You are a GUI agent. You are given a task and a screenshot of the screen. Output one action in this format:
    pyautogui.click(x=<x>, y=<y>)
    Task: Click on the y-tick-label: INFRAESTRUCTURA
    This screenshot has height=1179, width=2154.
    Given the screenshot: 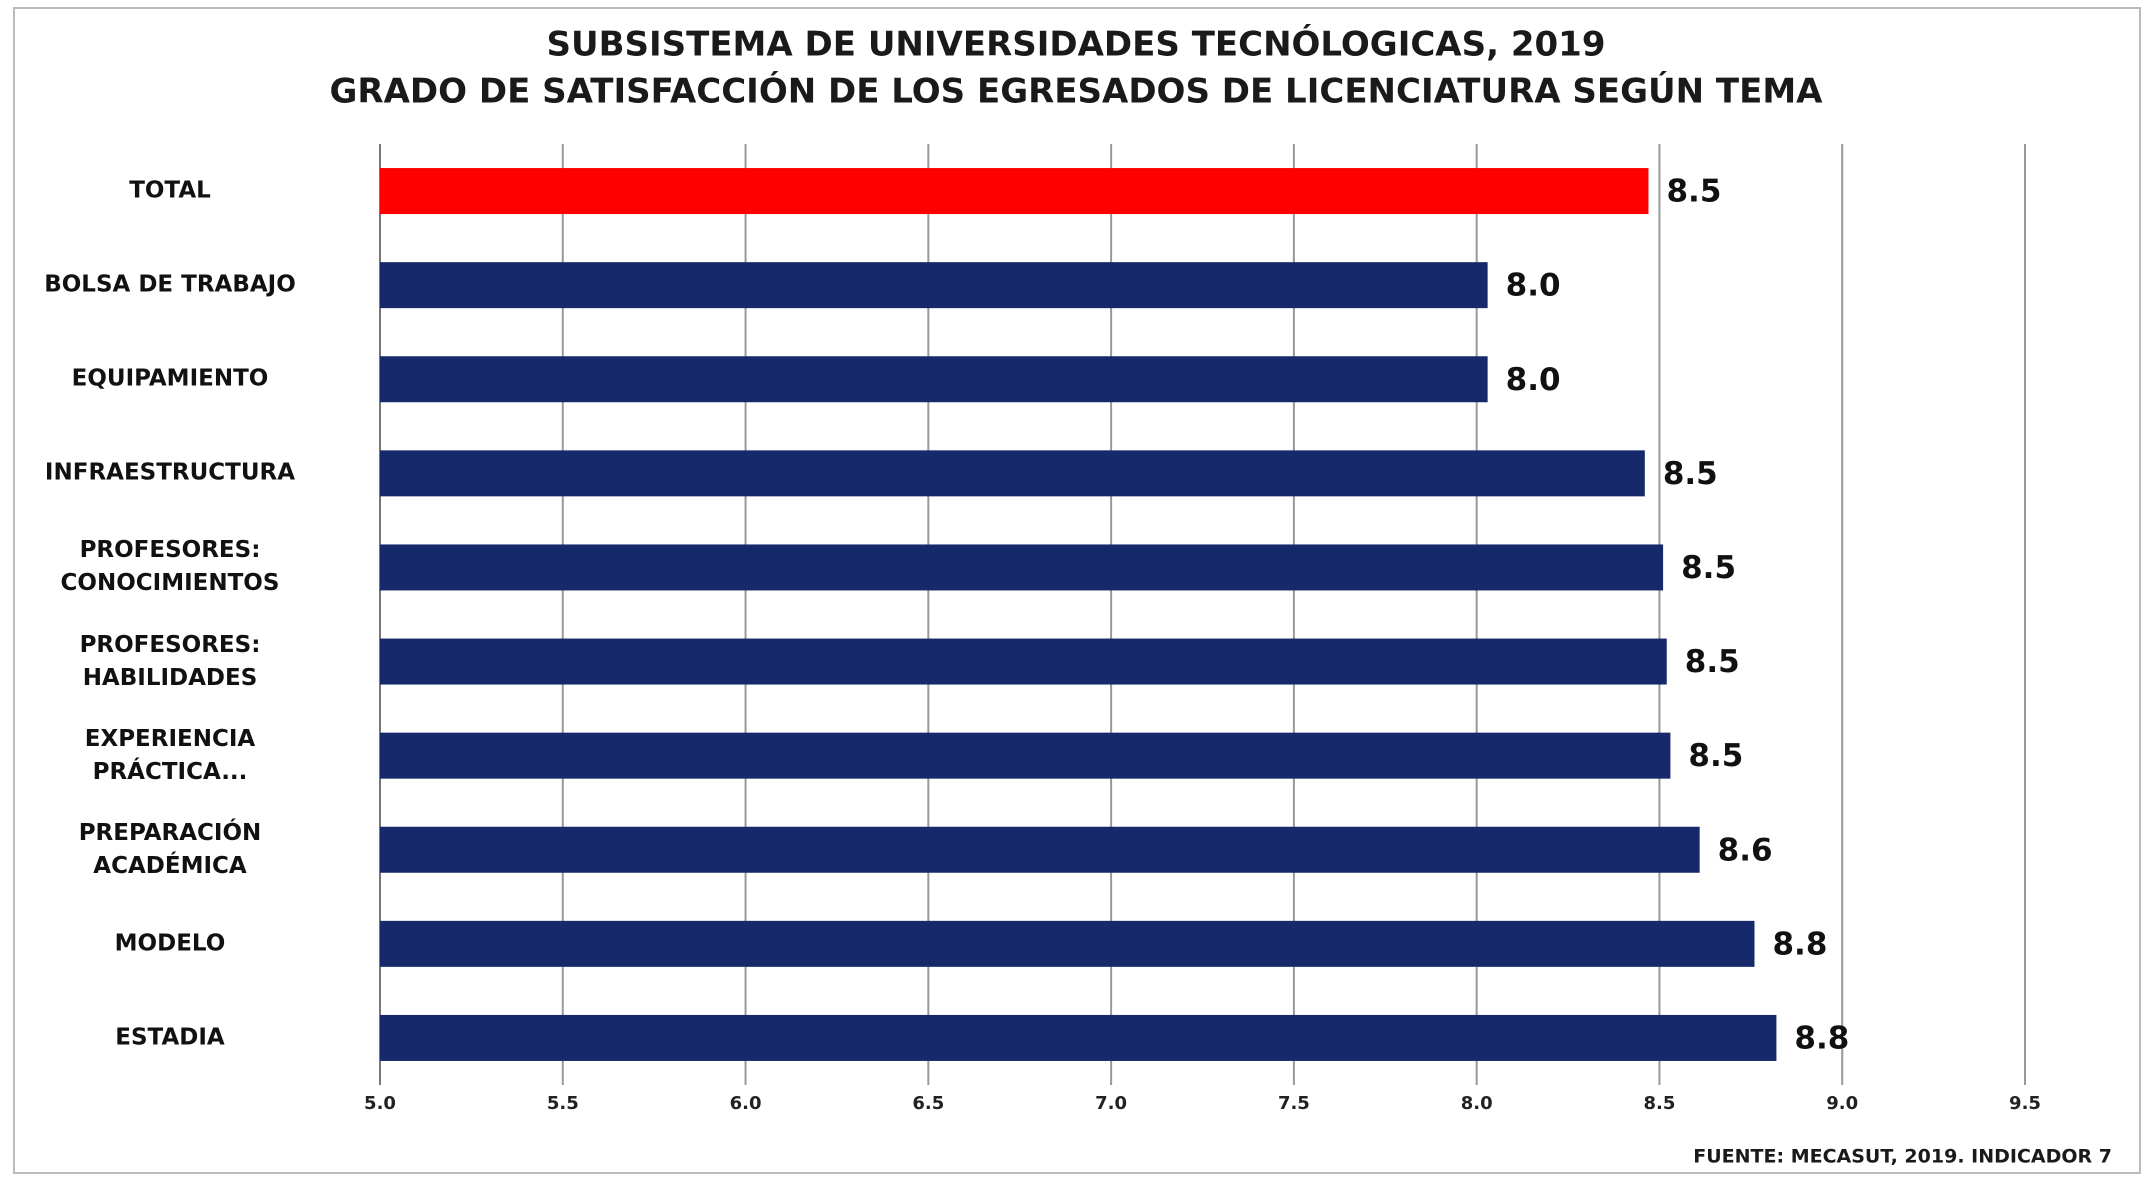 What is the action you would take?
    pyautogui.click(x=170, y=472)
    